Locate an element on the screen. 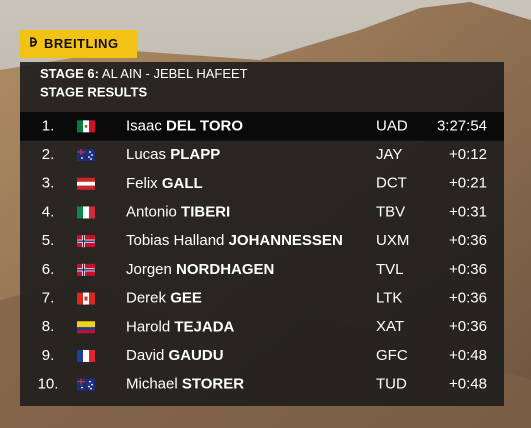 This screenshot has height=428, width=531. team-code: JAY is located at coordinates (389, 154).